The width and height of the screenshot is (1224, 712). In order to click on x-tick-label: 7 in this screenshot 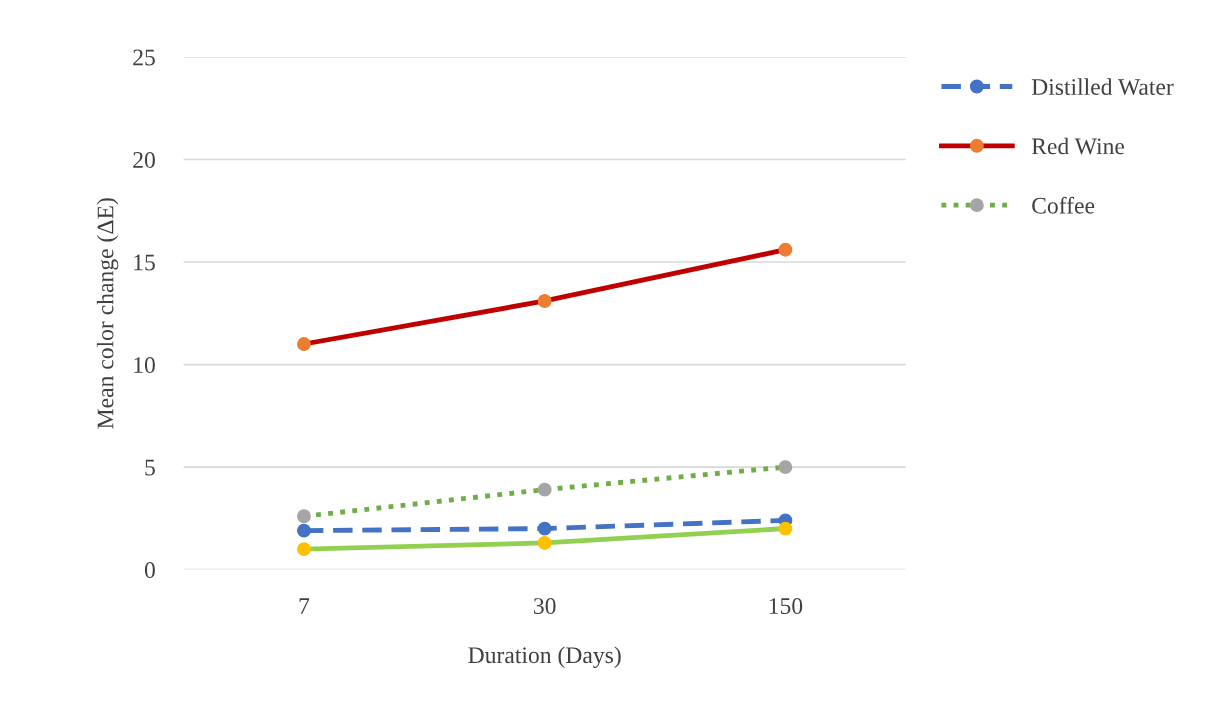, I will do `click(304, 606)`.